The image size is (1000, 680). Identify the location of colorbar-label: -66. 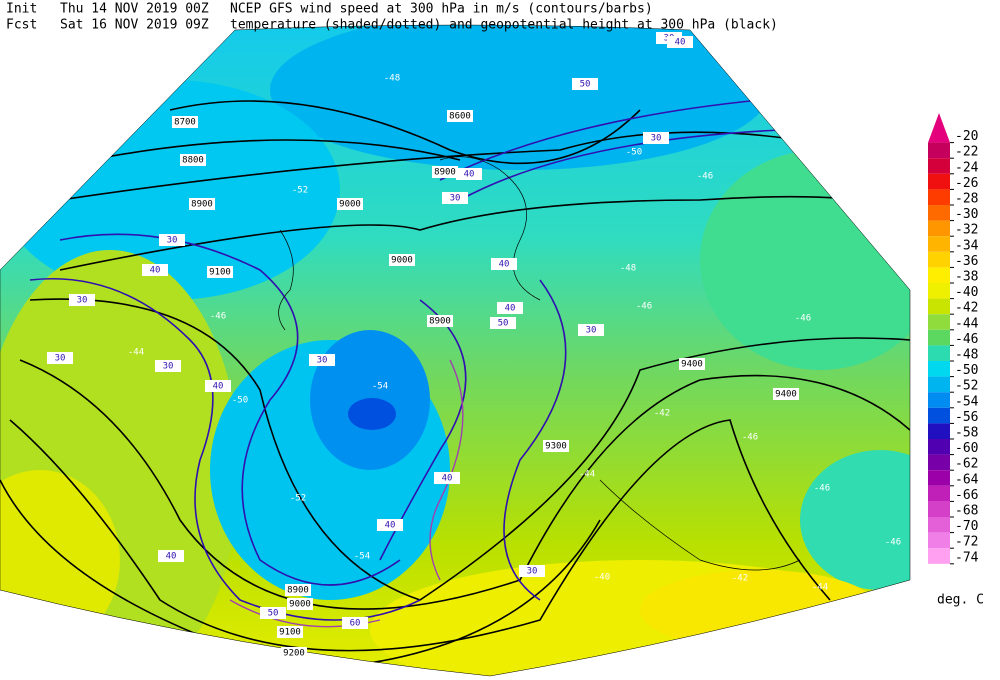
(966, 495).